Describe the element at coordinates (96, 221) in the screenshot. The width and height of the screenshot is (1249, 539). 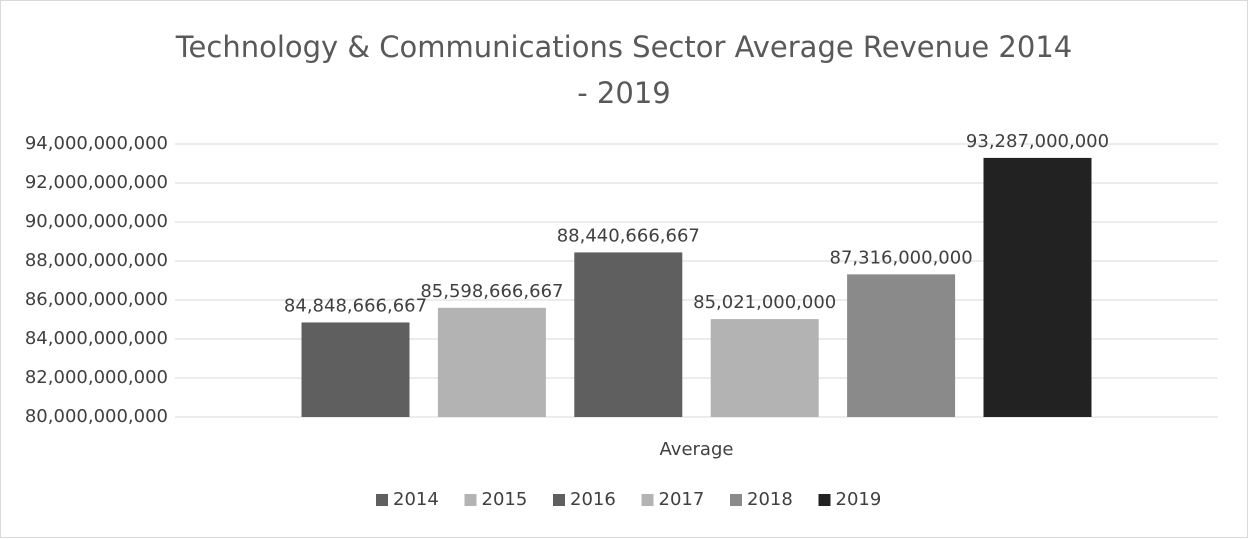
I see `y-tick-label: 90,000,000,000` at that location.